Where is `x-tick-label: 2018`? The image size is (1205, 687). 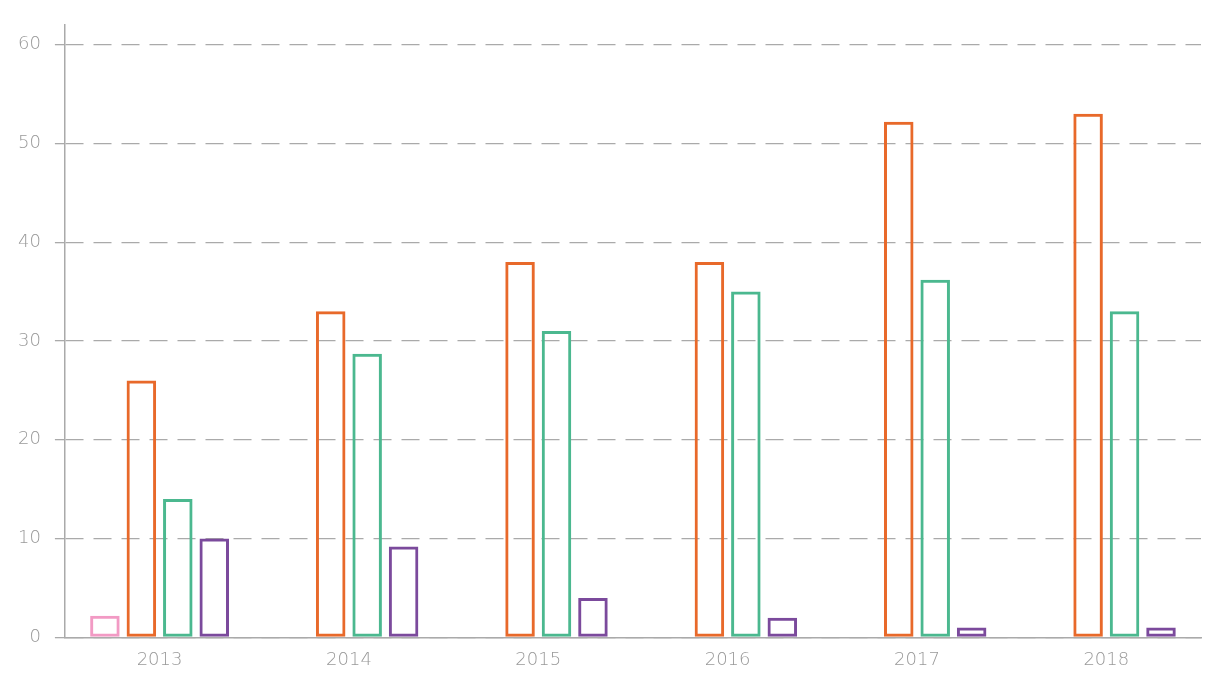
x-tick-label: 2018 is located at coordinates (1106, 658).